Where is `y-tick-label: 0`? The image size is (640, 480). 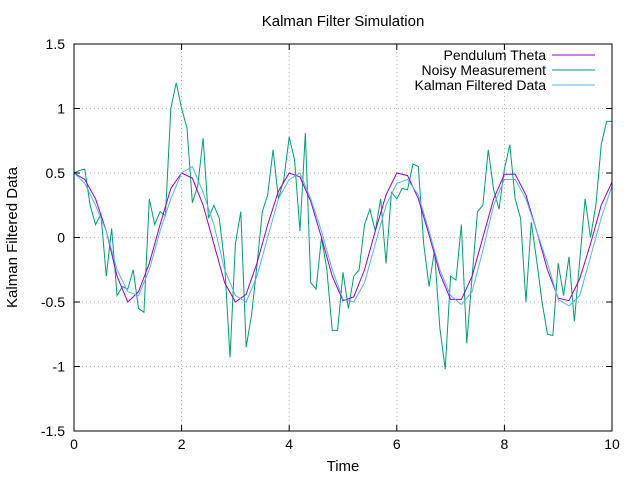
y-tick-label: 0 is located at coordinates (61, 238).